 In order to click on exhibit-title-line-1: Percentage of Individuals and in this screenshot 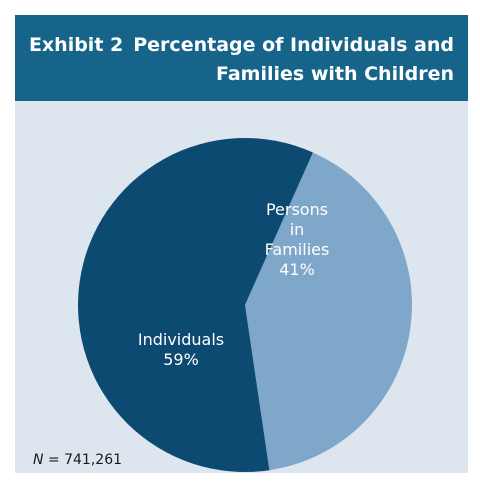, I will do `click(293, 45)`.